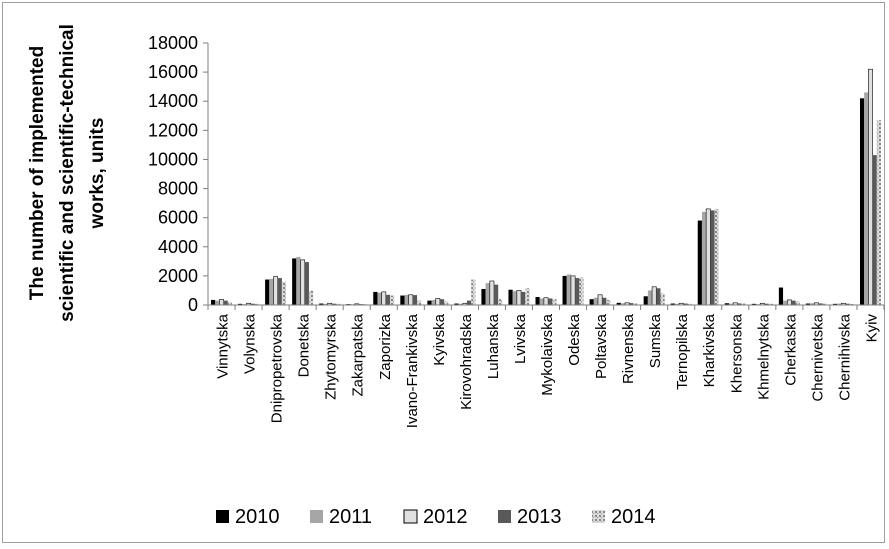 The height and width of the screenshot is (549, 889). I want to click on bar-2013-luhanska, so click(496, 294).